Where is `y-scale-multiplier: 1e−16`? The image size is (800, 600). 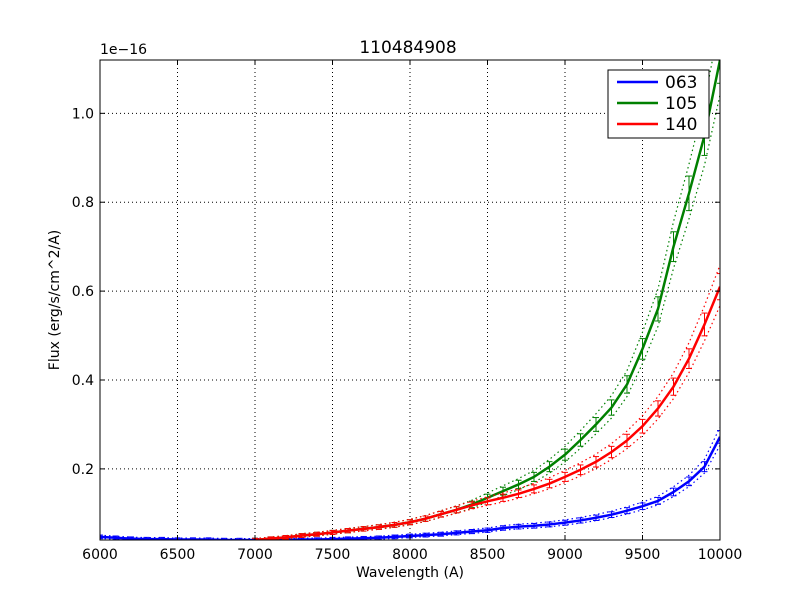
y-scale-multiplier: 1e−16 is located at coordinates (123, 50).